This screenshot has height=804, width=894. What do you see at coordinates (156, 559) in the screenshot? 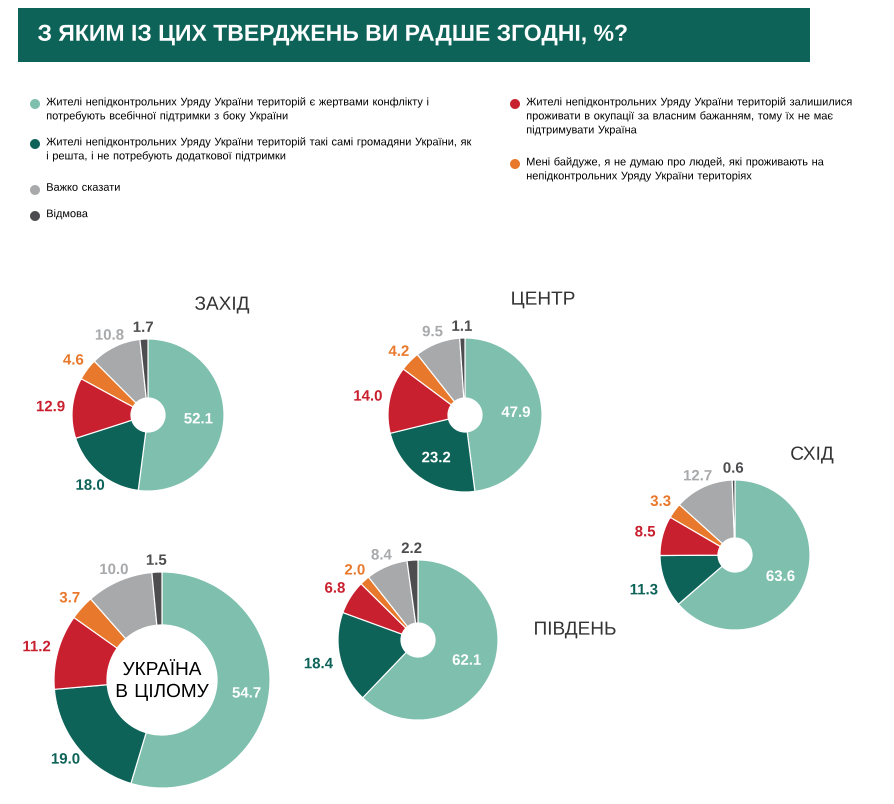
I see `data-label: 1.5` at bounding box center [156, 559].